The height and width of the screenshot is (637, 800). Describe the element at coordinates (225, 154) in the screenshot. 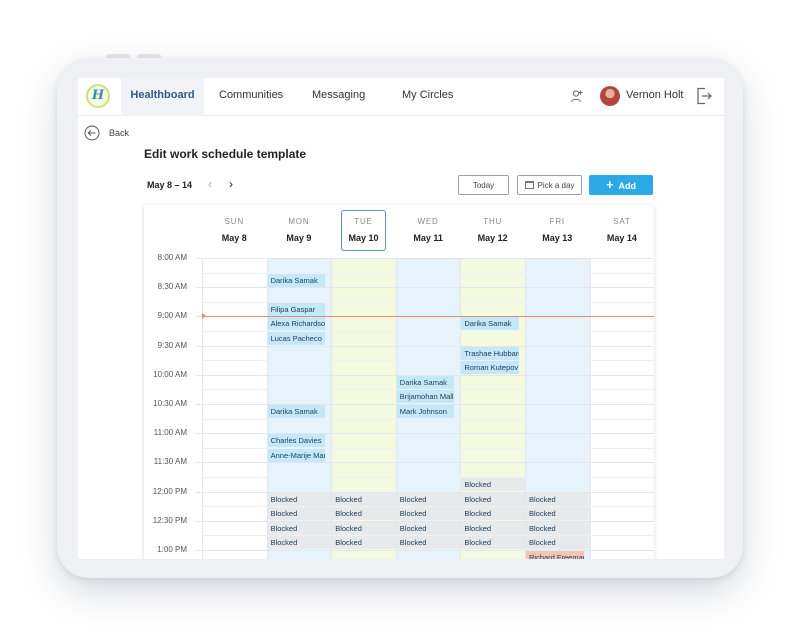

I see `page-title: Edit work schedule template` at that location.